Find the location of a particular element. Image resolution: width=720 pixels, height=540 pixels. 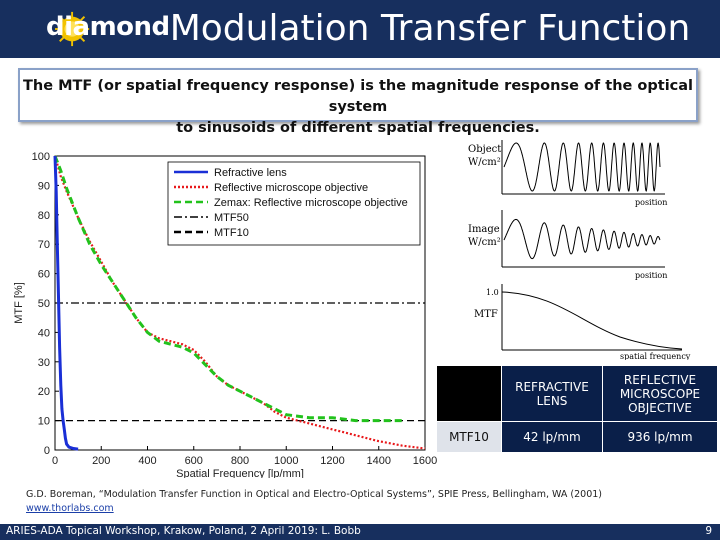

position-label-2: position is located at coordinates (651, 275).